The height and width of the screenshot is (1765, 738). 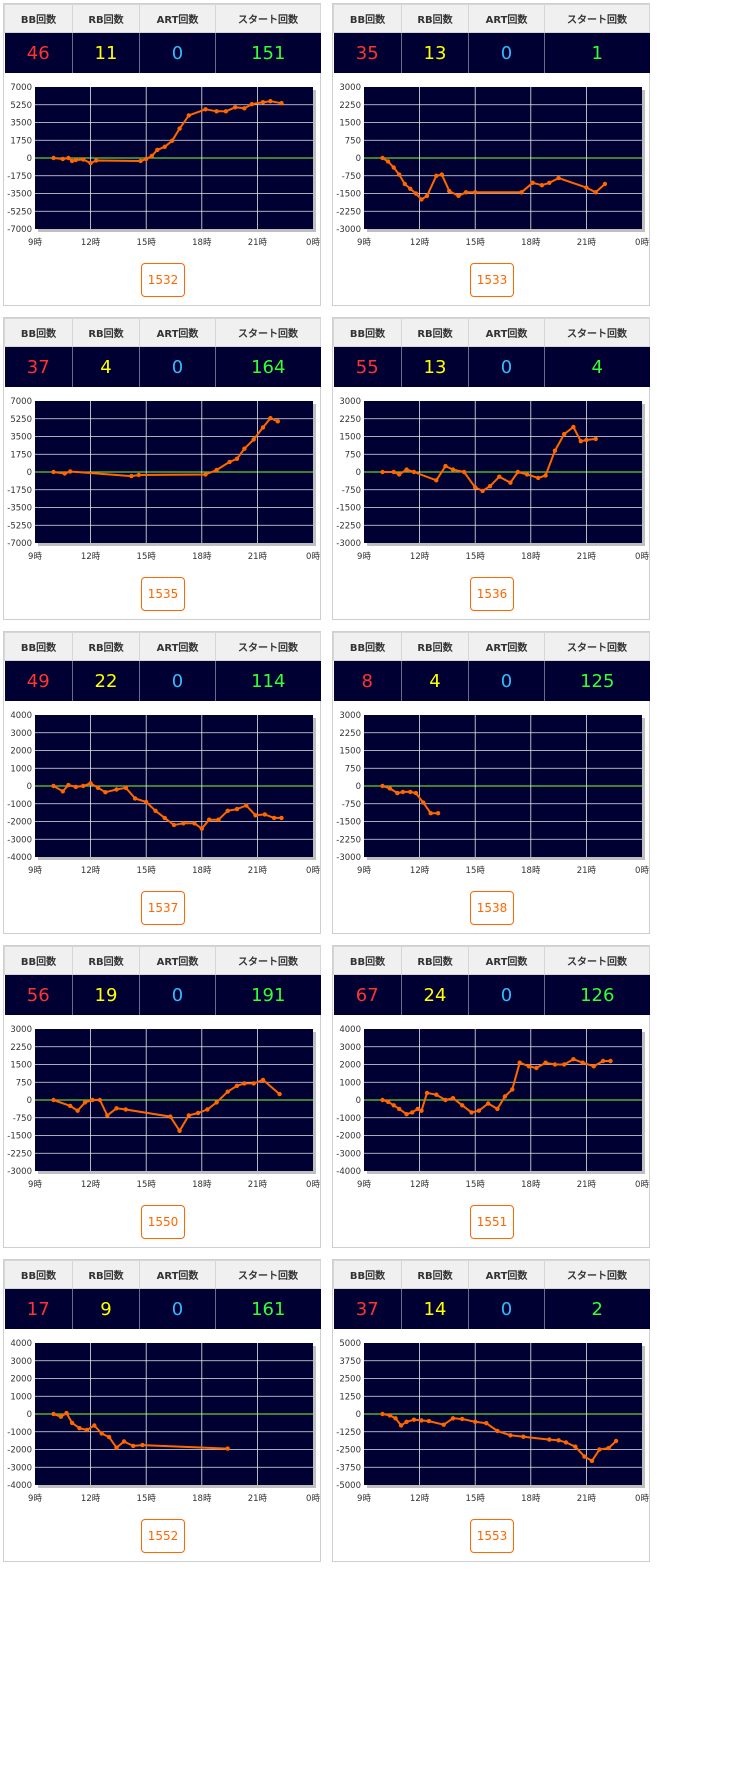 I want to click on rb-count-value: 13, so click(x=435, y=366).